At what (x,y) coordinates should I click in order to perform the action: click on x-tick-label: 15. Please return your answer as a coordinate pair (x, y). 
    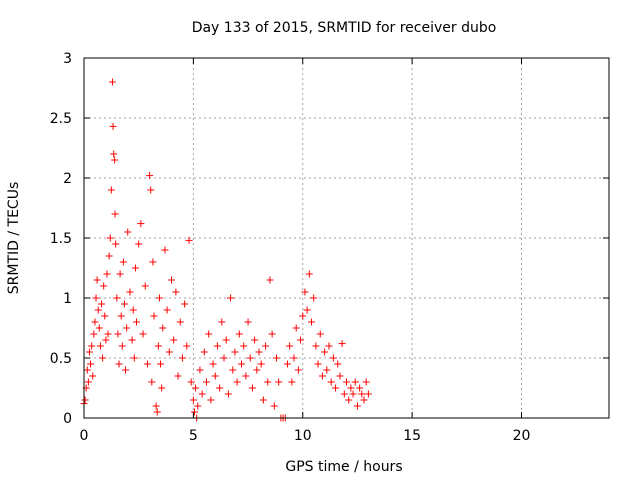
    Looking at the image, I should click on (412, 436).